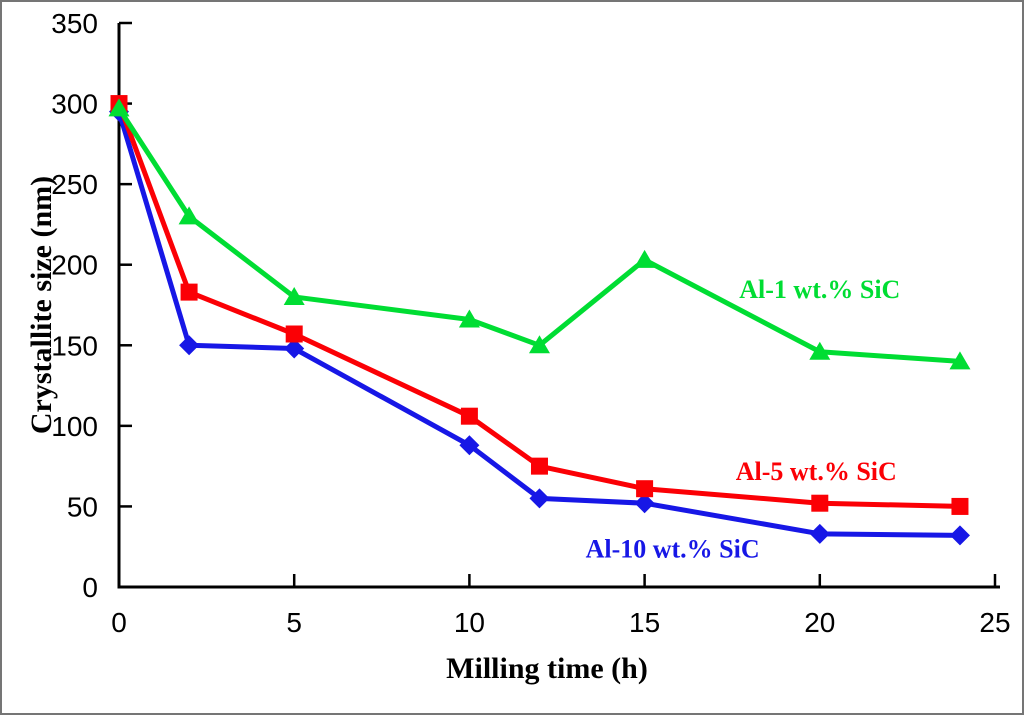 The image size is (1024, 715). I want to click on y-tick-label: 0, so click(90, 587).